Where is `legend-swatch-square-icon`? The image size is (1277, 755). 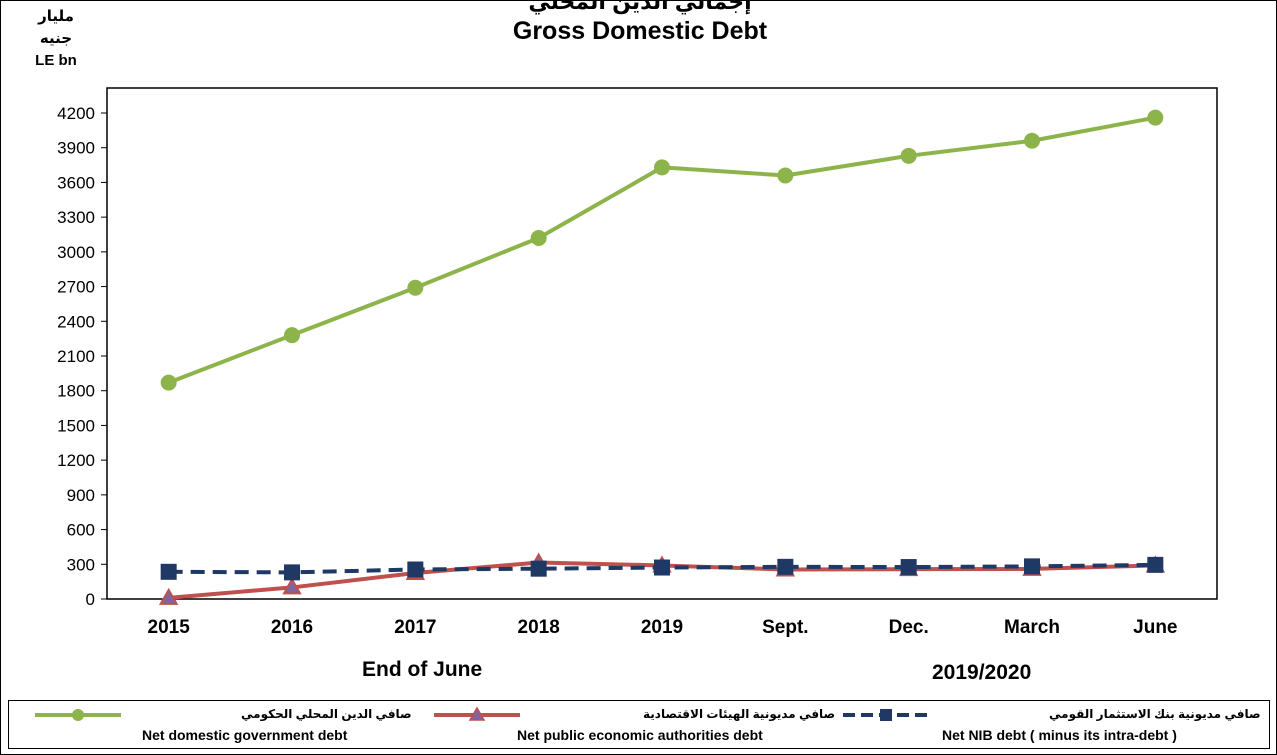
legend-swatch-square-icon is located at coordinates (886, 715).